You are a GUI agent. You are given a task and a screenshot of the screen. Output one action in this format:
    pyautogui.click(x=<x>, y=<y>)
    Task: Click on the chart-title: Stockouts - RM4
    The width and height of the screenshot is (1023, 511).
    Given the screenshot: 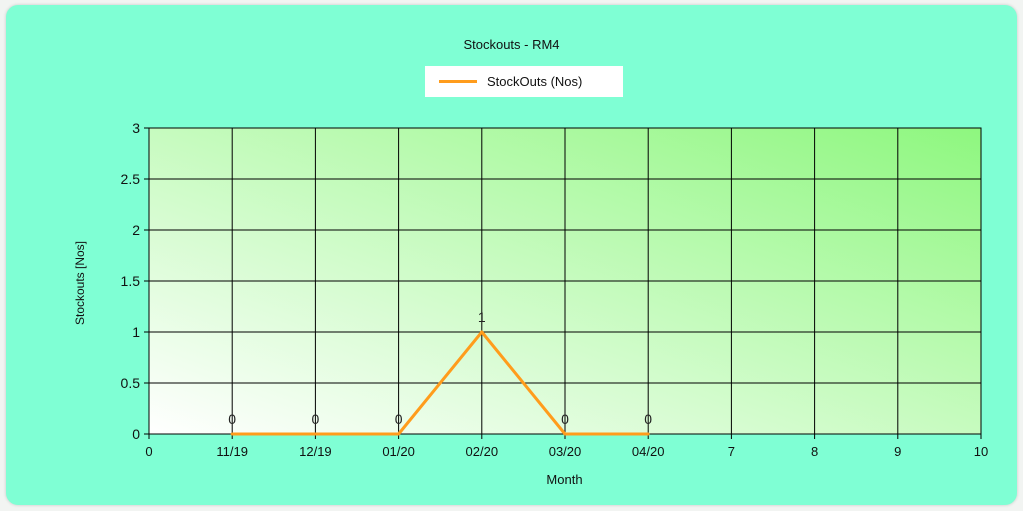 What is the action you would take?
    pyautogui.click(x=511, y=44)
    